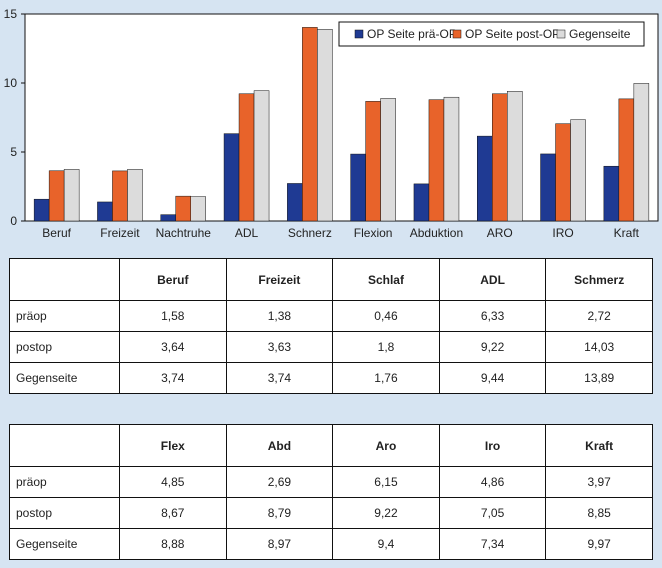  Describe the element at coordinates (386, 316) in the screenshot. I see `table-cell: 0,46` at that location.